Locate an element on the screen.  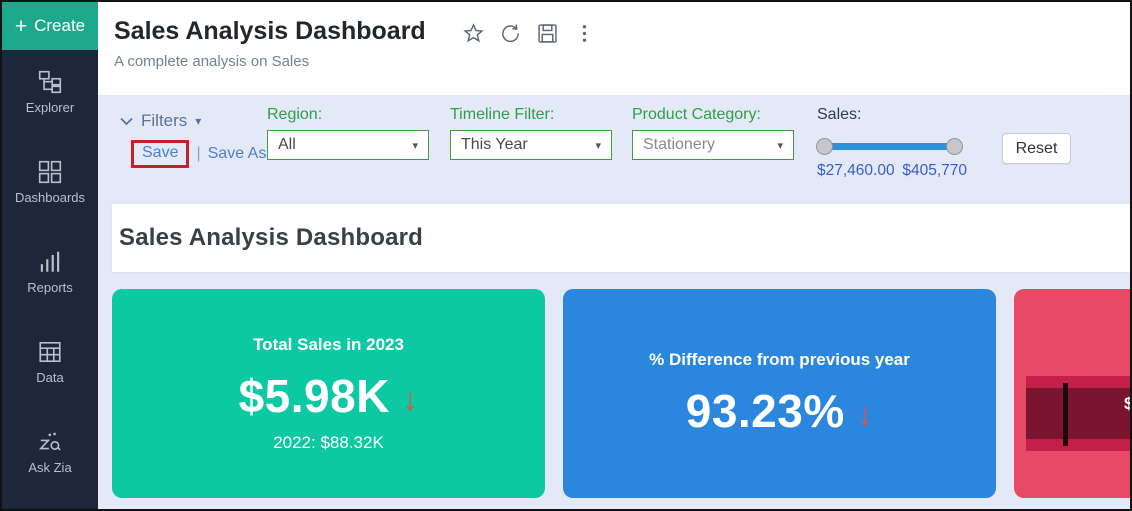
sales-range-filter: Sales: $27,460.00 $405,770 is located at coordinates (891, 143).